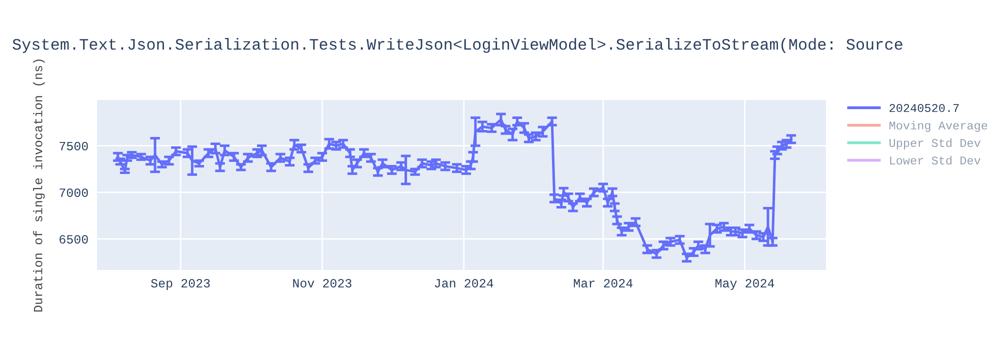 This screenshot has height=350, width=1000. What do you see at coordinates (322, 283) in the screenshot?
I see `x-tick-label: Nov 2023` at bounding box center [322, 283].